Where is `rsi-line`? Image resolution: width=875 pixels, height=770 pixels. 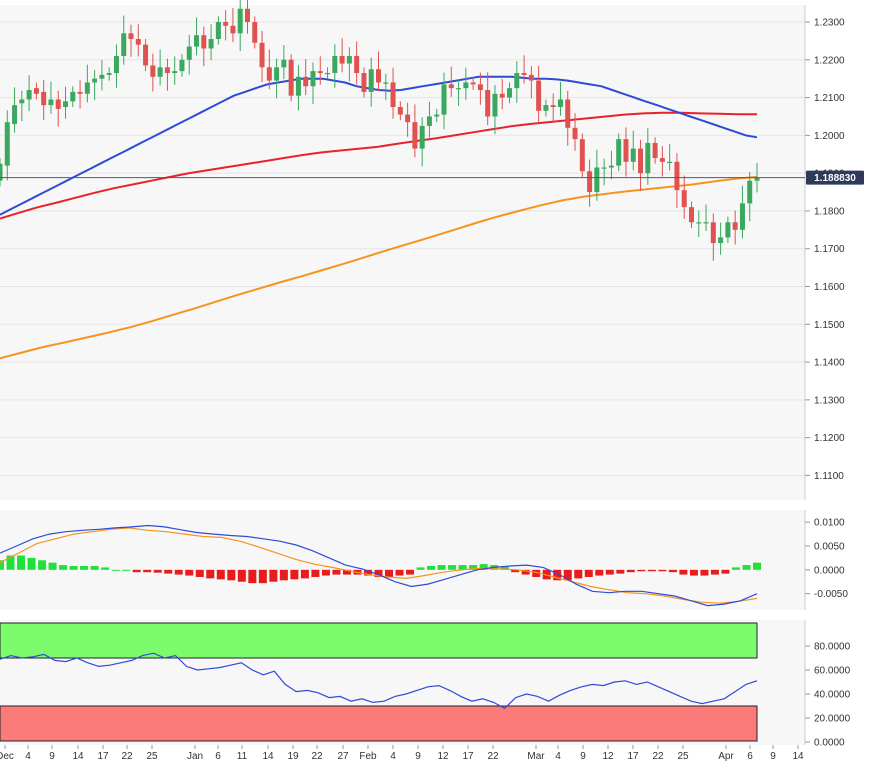 rsi-line is located at coordinates (379, 681).